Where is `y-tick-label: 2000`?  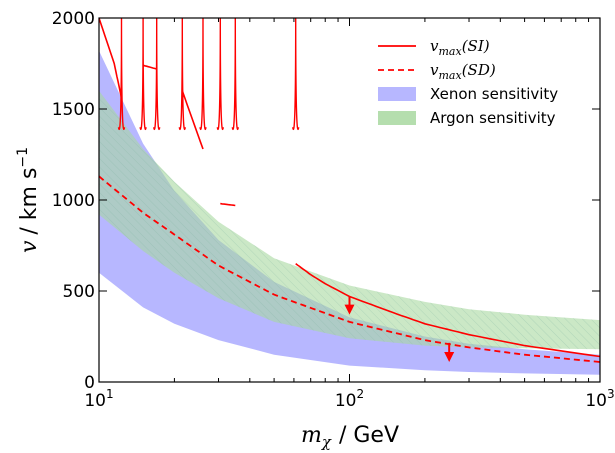 y-tick-label: 2000 is located at coordinates (73, 19).